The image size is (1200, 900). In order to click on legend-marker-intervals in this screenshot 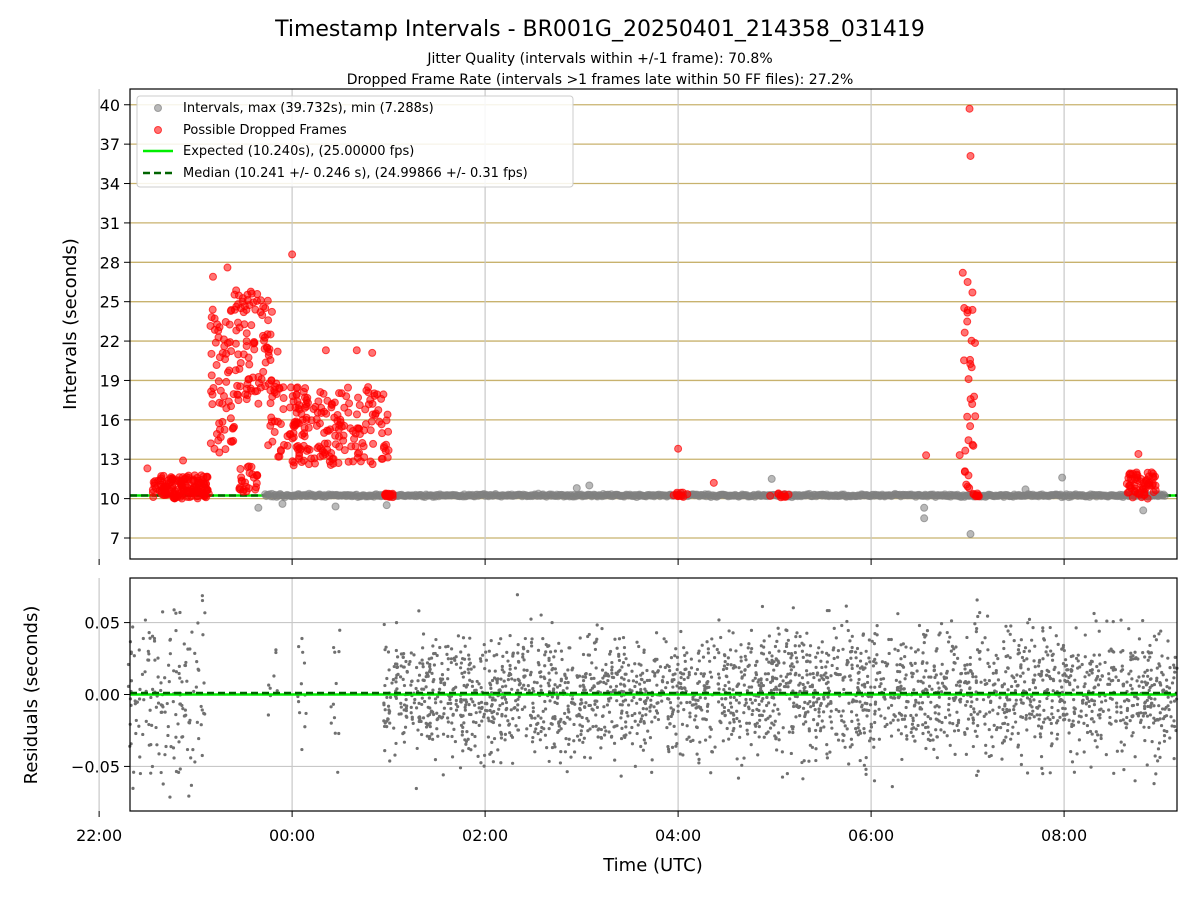, I will do `click(158, 108)`.